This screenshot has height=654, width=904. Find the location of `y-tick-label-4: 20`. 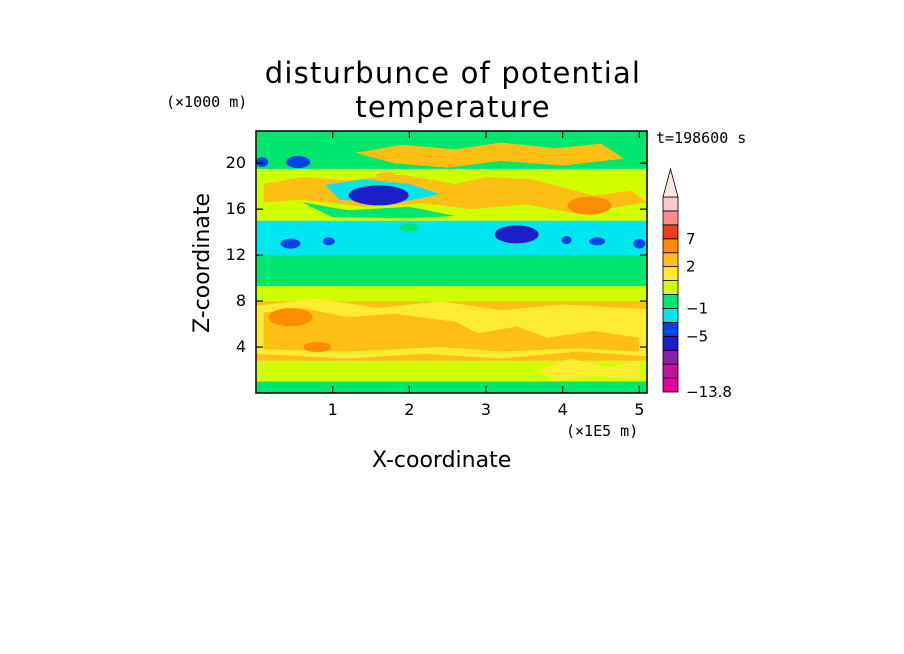

y-tick-label-4: 20 is located at coordinates (236, 162).